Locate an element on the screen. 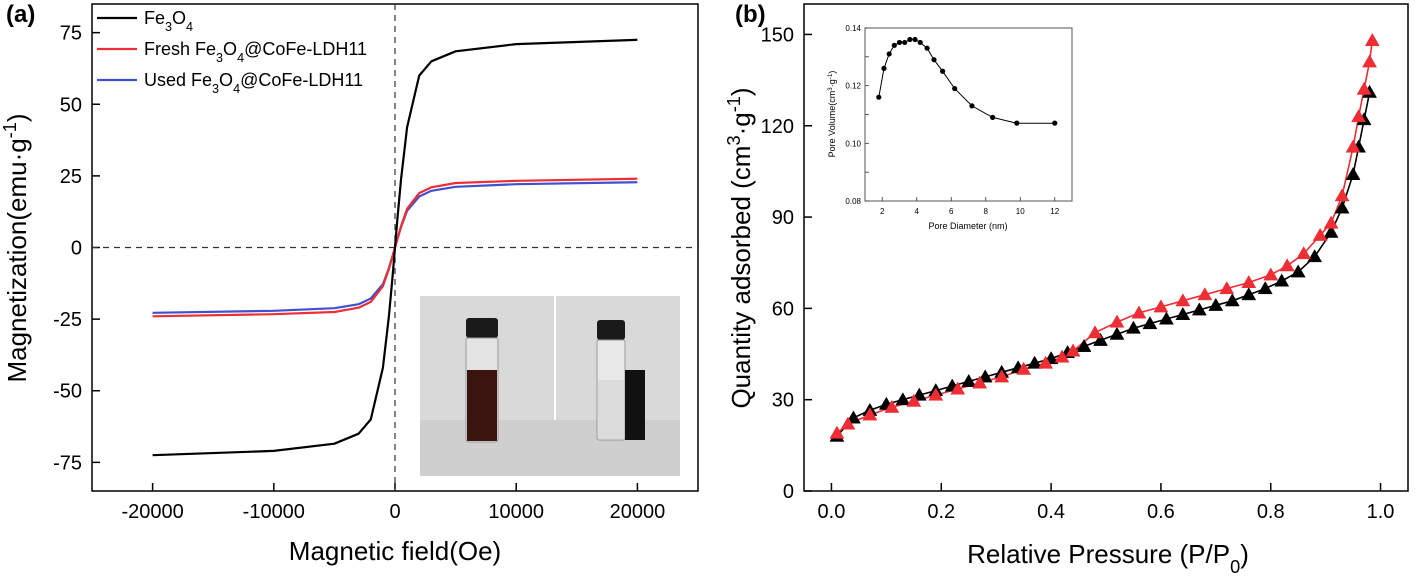 This screenshot has width=1418, height=579. inset-x-tick-label: 10 is located at coordinates (1020, 211).